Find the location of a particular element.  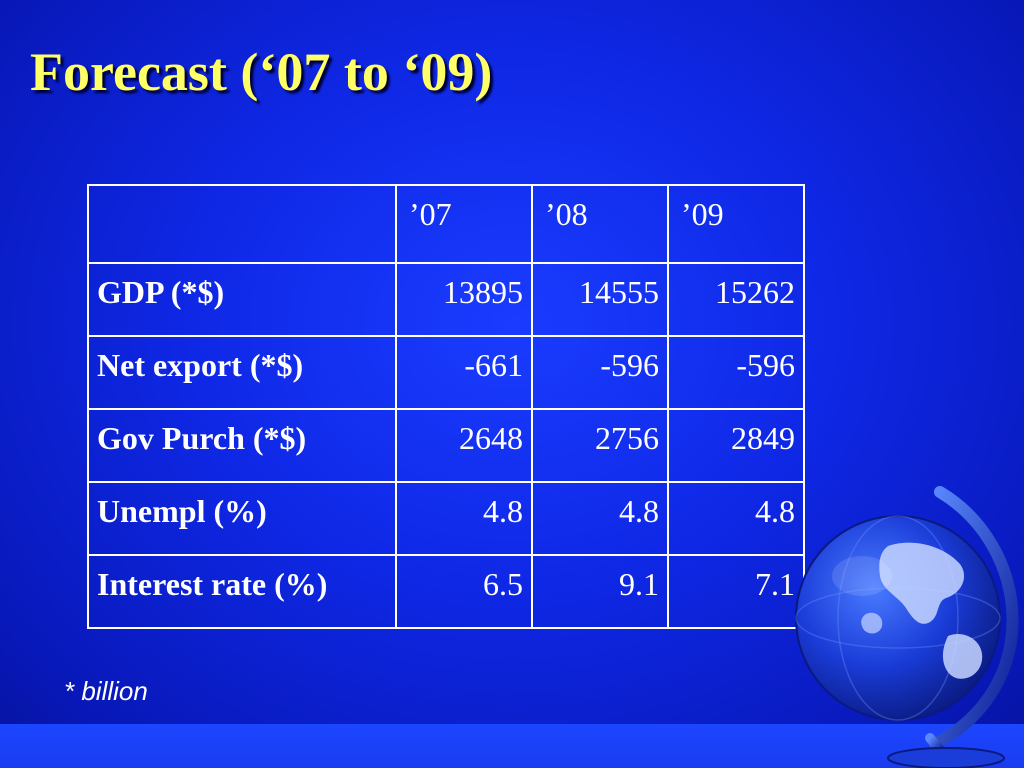

table-row-gov-purch: Gov Purch (*$) 2648 2756 2849 is located at coordinates (446, 445).